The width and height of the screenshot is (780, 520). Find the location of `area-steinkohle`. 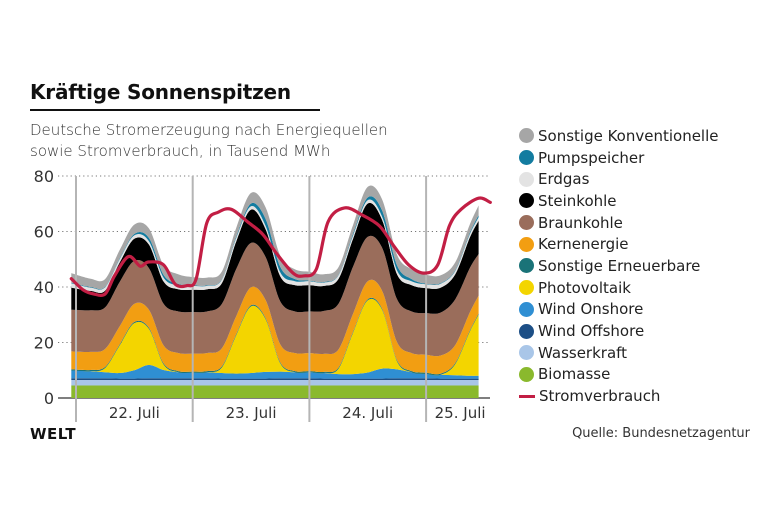

area-steinkohle is located at coordinates (275, 258).